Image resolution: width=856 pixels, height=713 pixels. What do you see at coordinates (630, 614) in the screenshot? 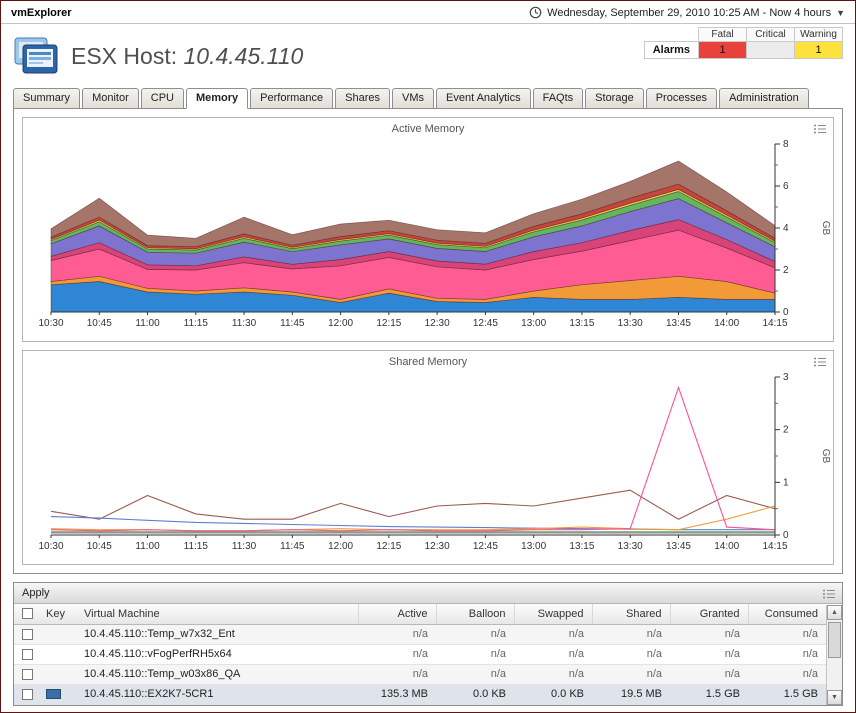
I see `column-header-shared: Shared` at bounding box center [630, 614].